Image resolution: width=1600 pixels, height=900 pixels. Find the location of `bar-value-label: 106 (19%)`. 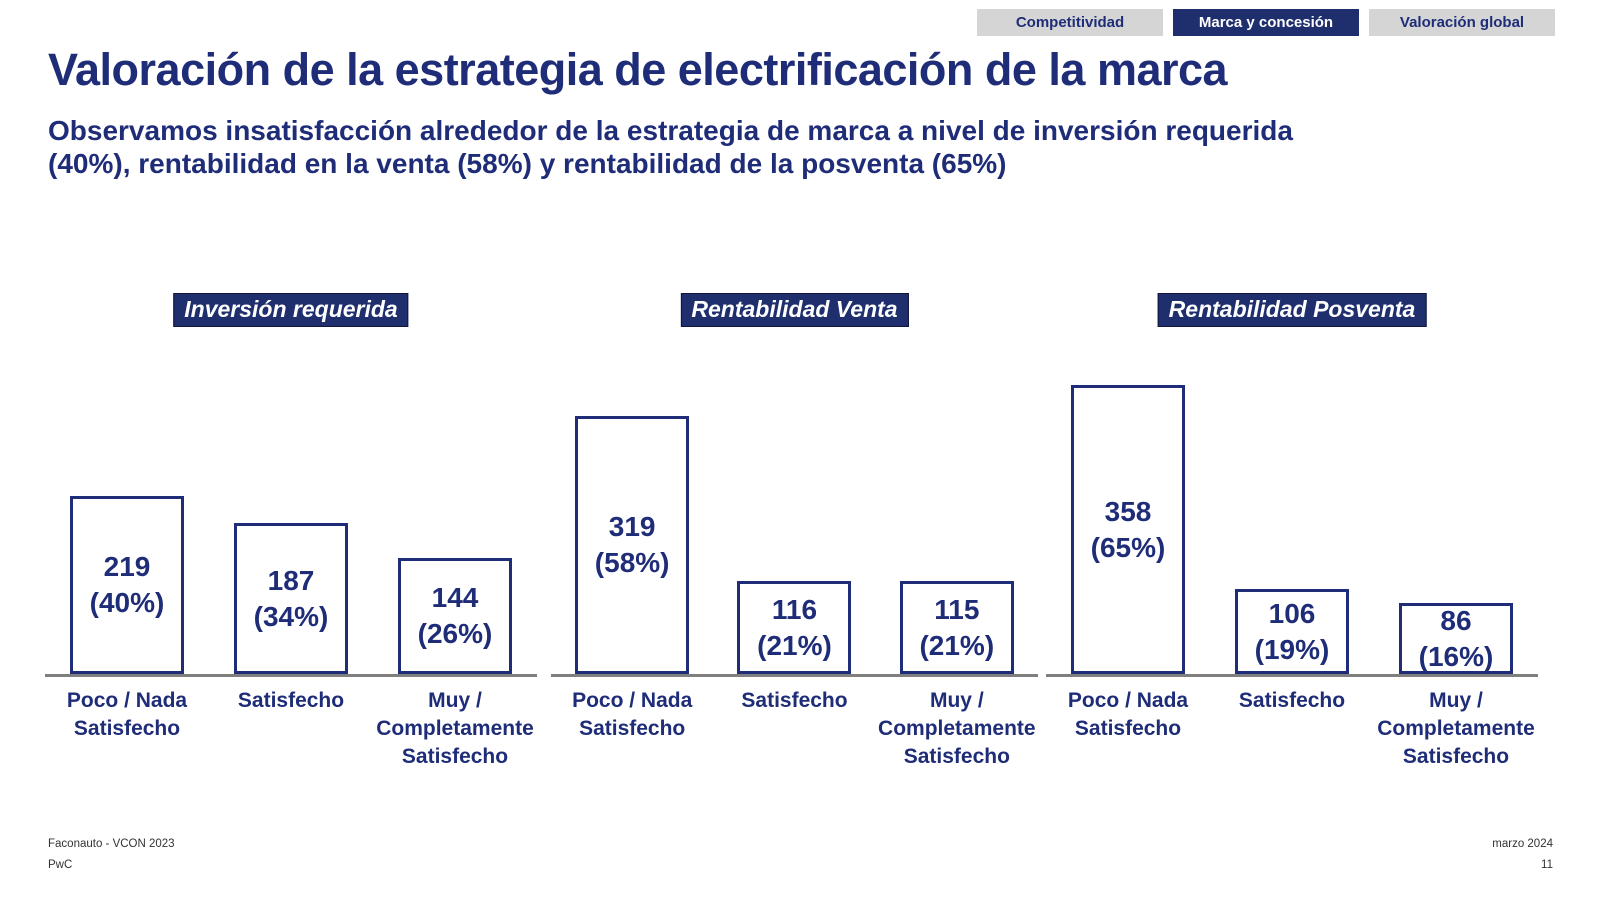

bar-value-label: 106 (19%) is located at coordinates (1292, 631).